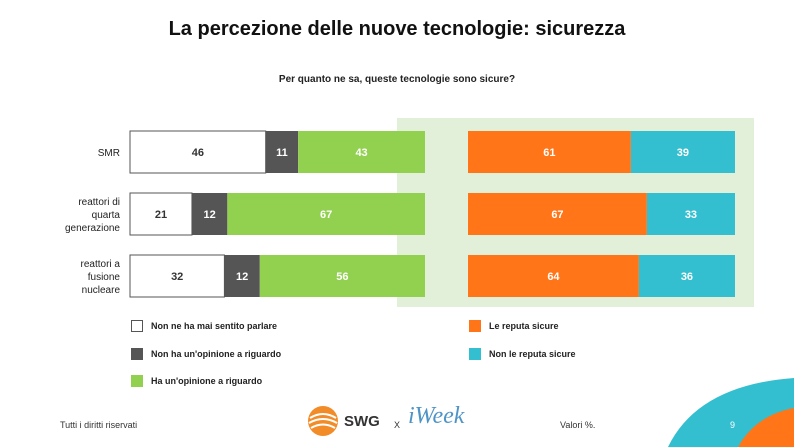 The width and height of the screenshot is (794, 447). I want to click on legend-swatch-opinione, so click(137, 381).